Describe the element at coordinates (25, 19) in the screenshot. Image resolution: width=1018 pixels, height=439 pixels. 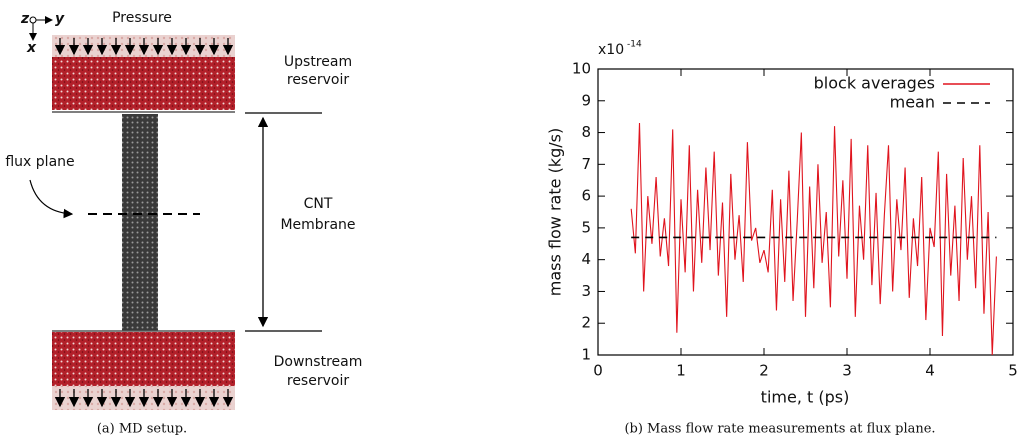
I see `axis-label: z` at that location.